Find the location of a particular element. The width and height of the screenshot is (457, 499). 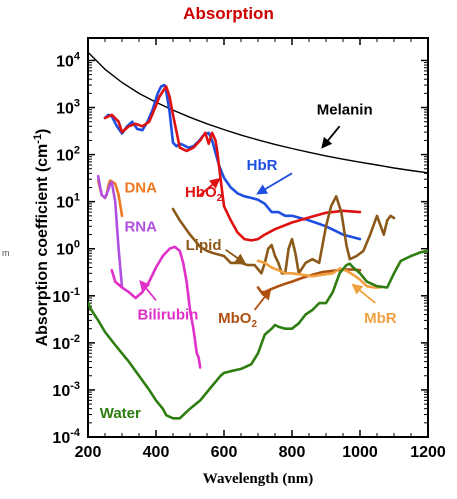

annotation-arrow-mbr is located at coordinates (363, 293).